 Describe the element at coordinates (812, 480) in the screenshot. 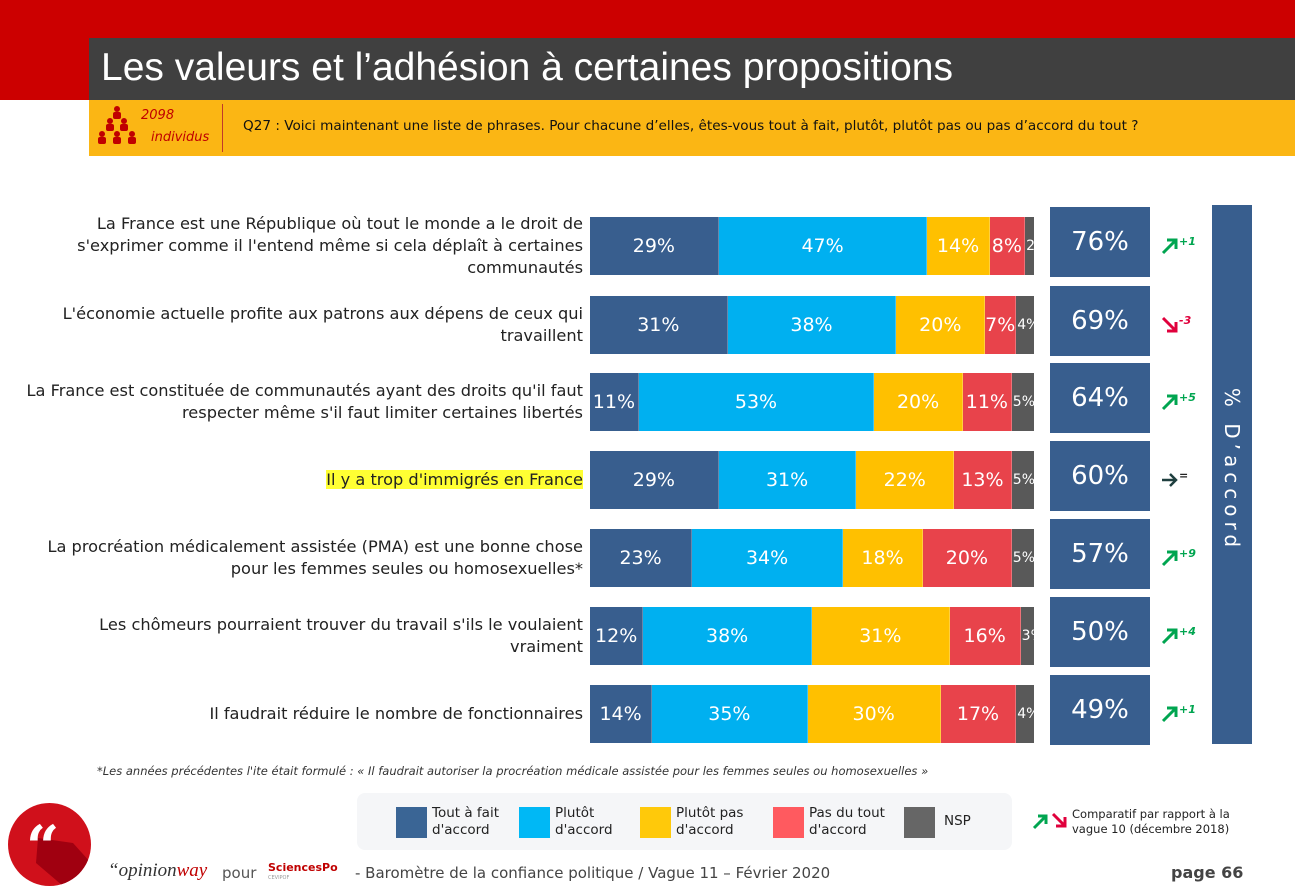

I see `stacked-bar: 29% 31% 22% 13% 5%` at that location.